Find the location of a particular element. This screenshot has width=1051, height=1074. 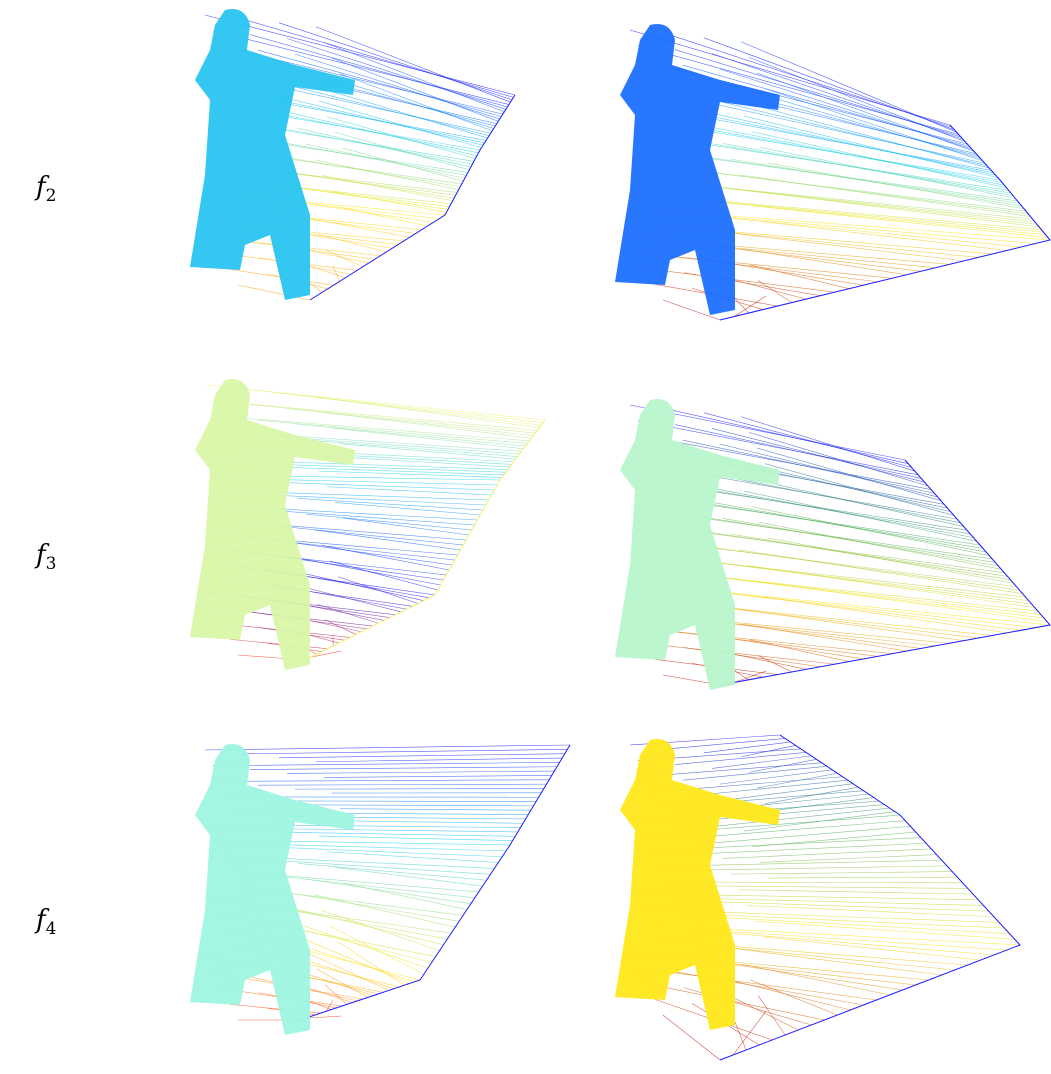

panel-r1-c1 is located at coordinates (833, 544).